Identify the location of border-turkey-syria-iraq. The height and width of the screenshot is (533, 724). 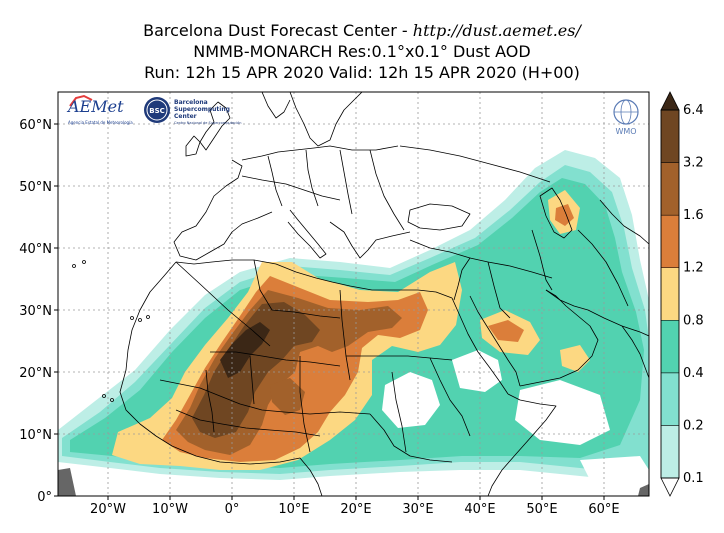
(511, 268).